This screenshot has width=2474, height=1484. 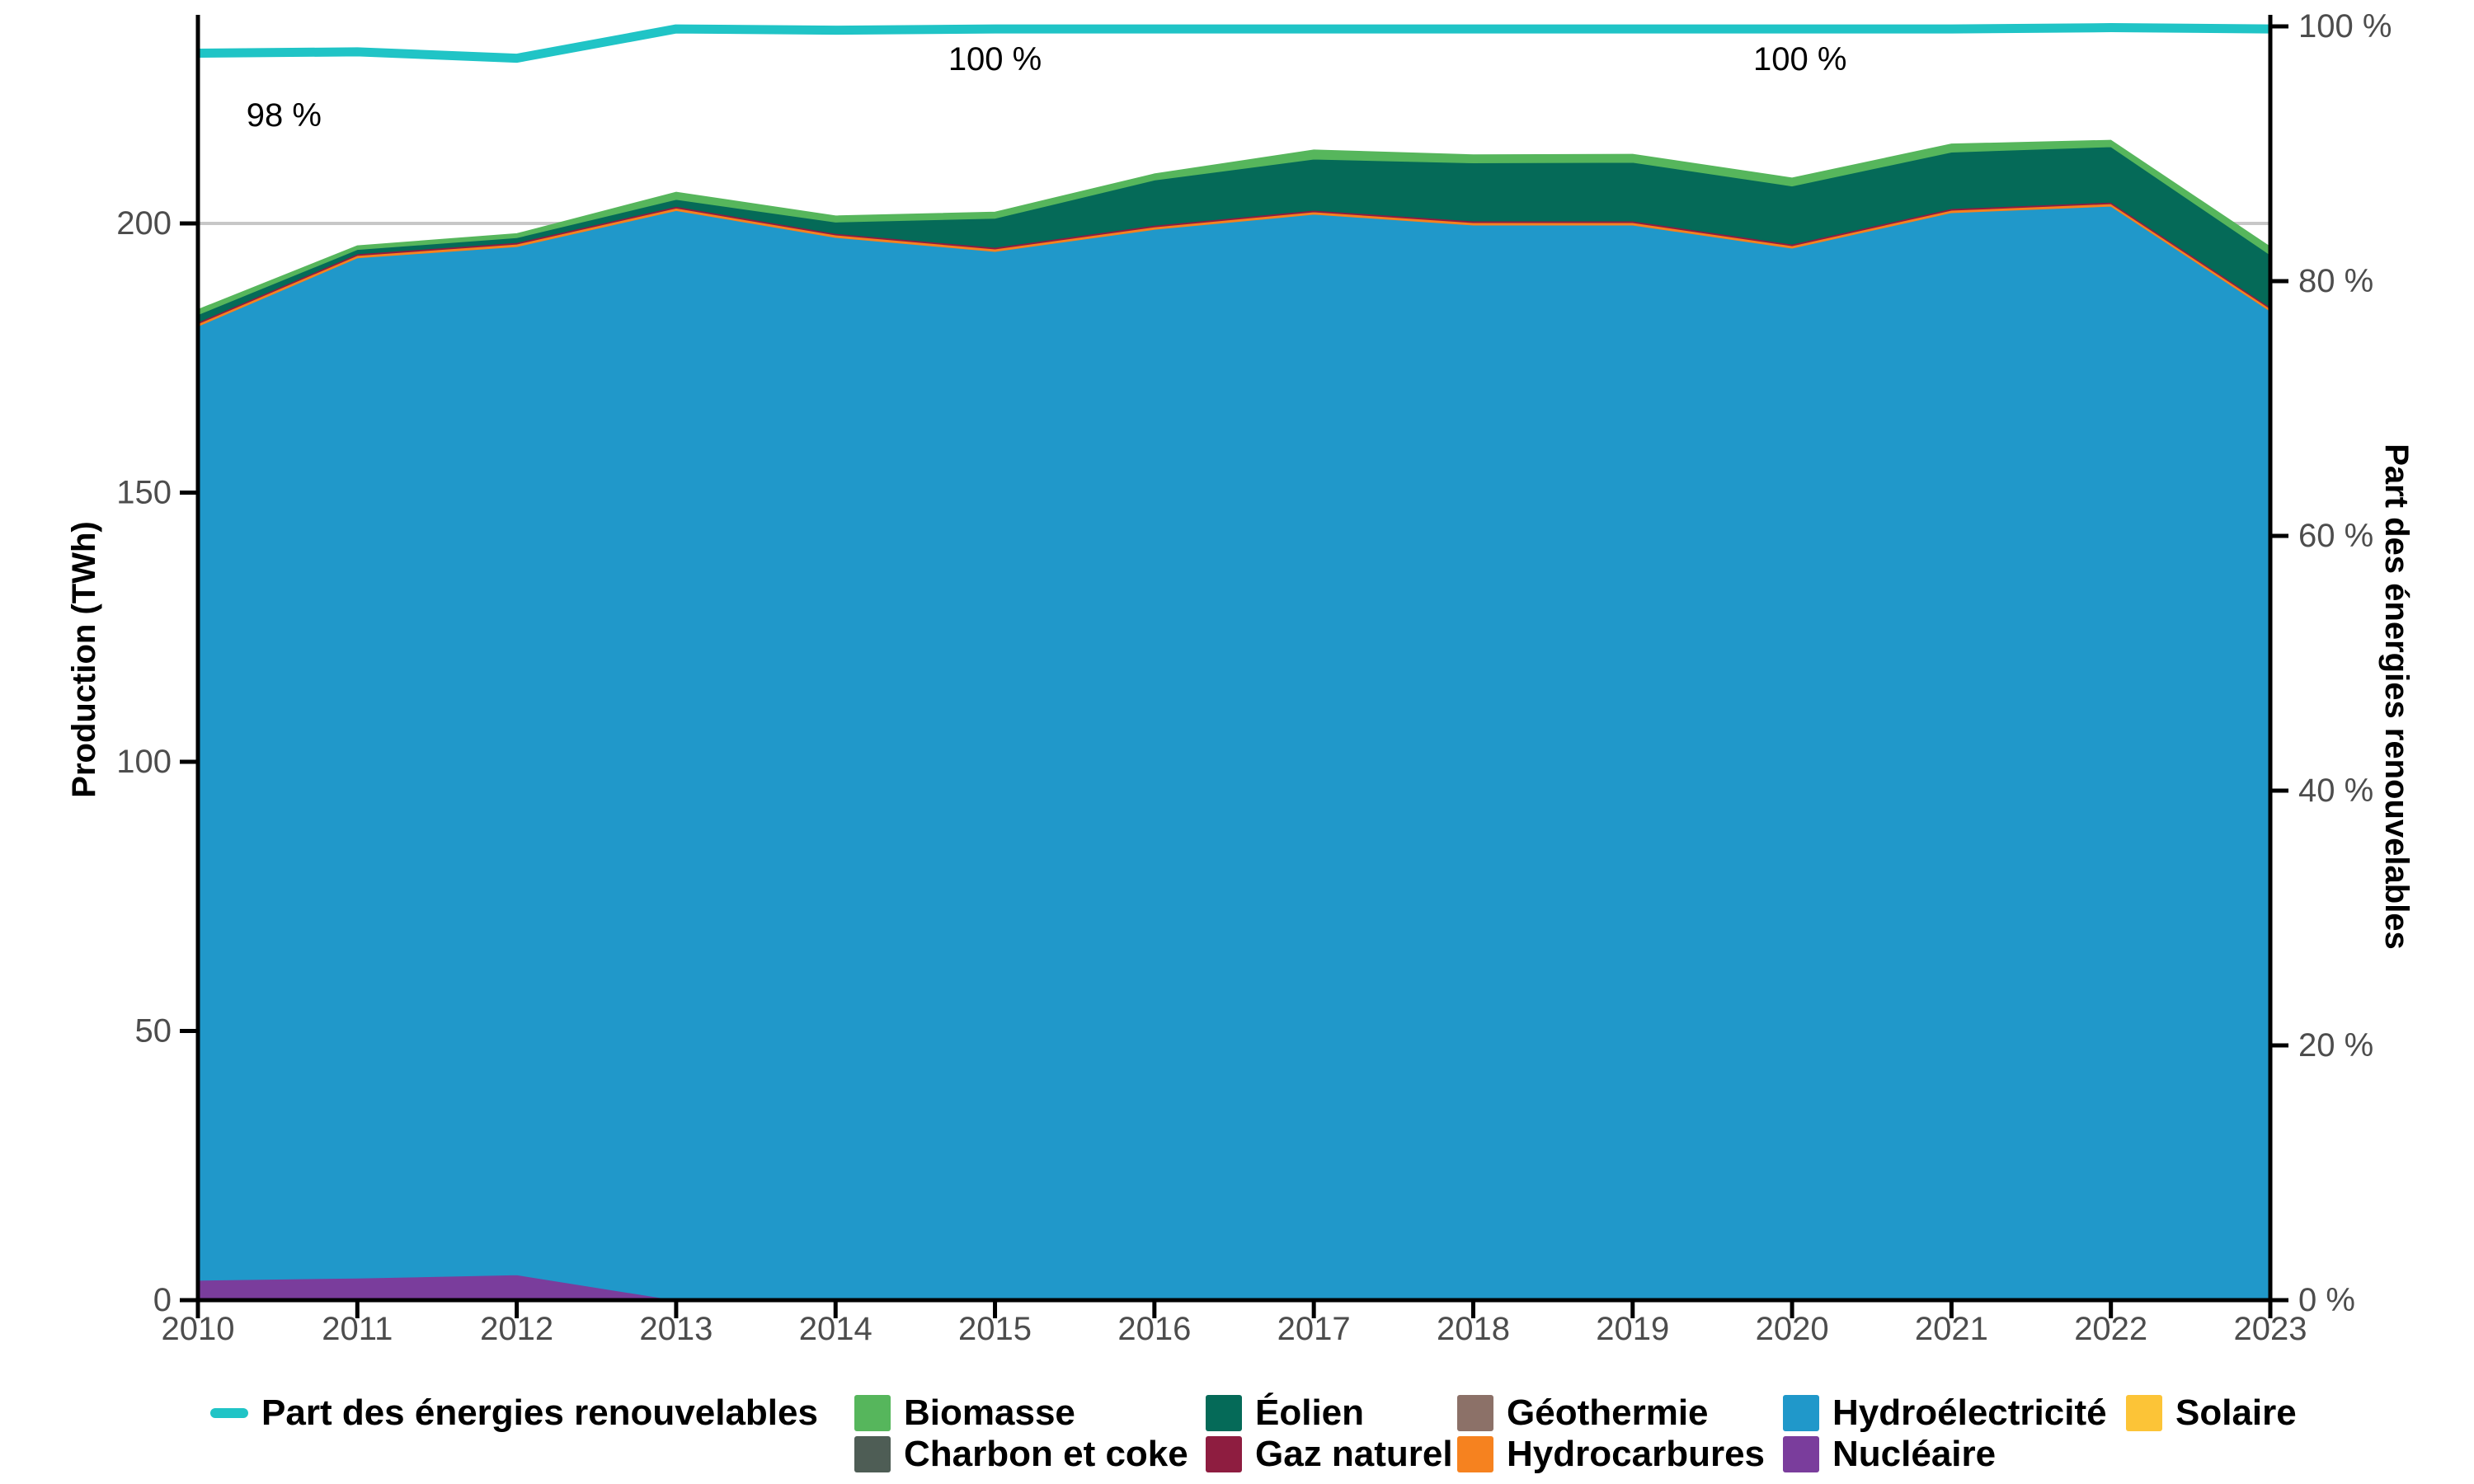 What do you see at coordinates (835, 1329) in the screenshot?
I see `x-tick-label: 2014` at bounding box center [835, 1329].